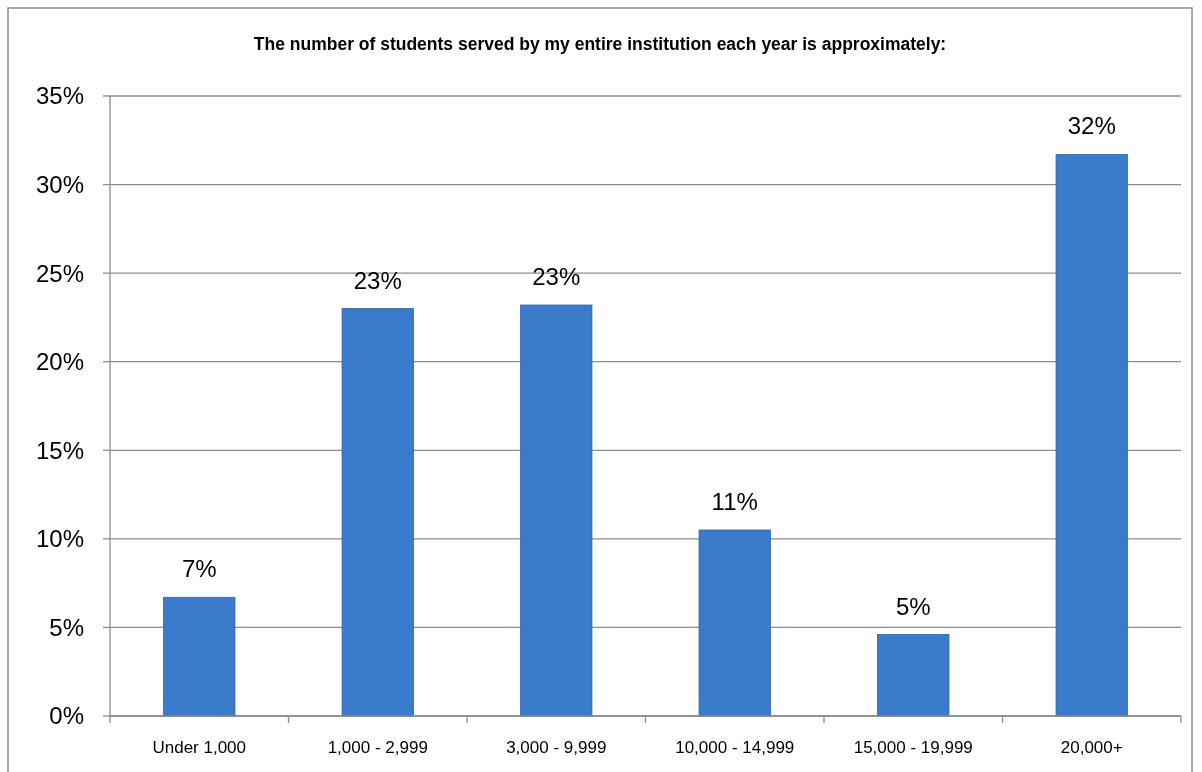 This screenshot has height=772, width=1202. Describe the element at coordinates (59, 539) in the screenshot. I see `y-tick-label: 10%` at that location.